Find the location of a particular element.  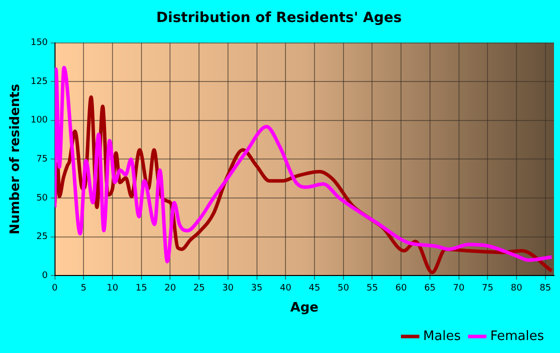

x-tick-label: 75 is located at coordinates (488, 288).